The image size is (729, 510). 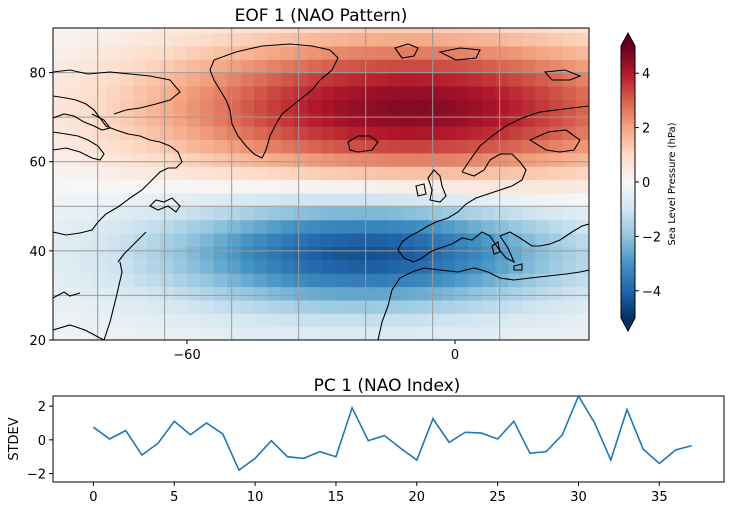 I want to click on pc-y-tick-label: 2, so click(x=42, y=407).